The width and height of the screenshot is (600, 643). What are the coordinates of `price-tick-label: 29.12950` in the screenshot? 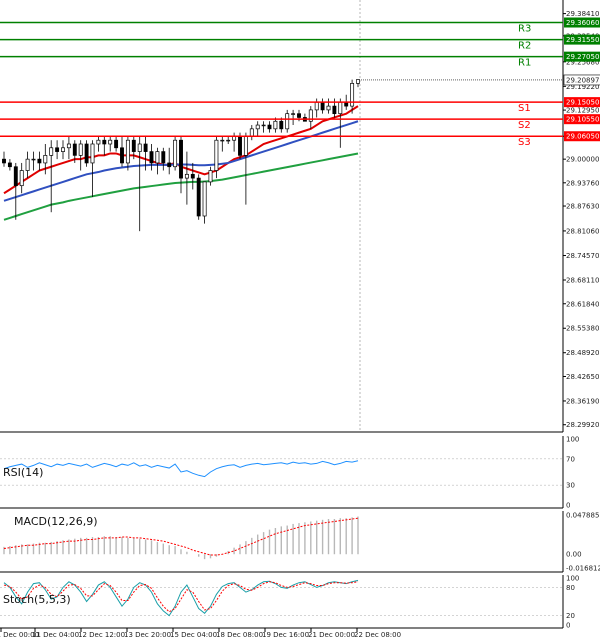 It's located at (582, 111).